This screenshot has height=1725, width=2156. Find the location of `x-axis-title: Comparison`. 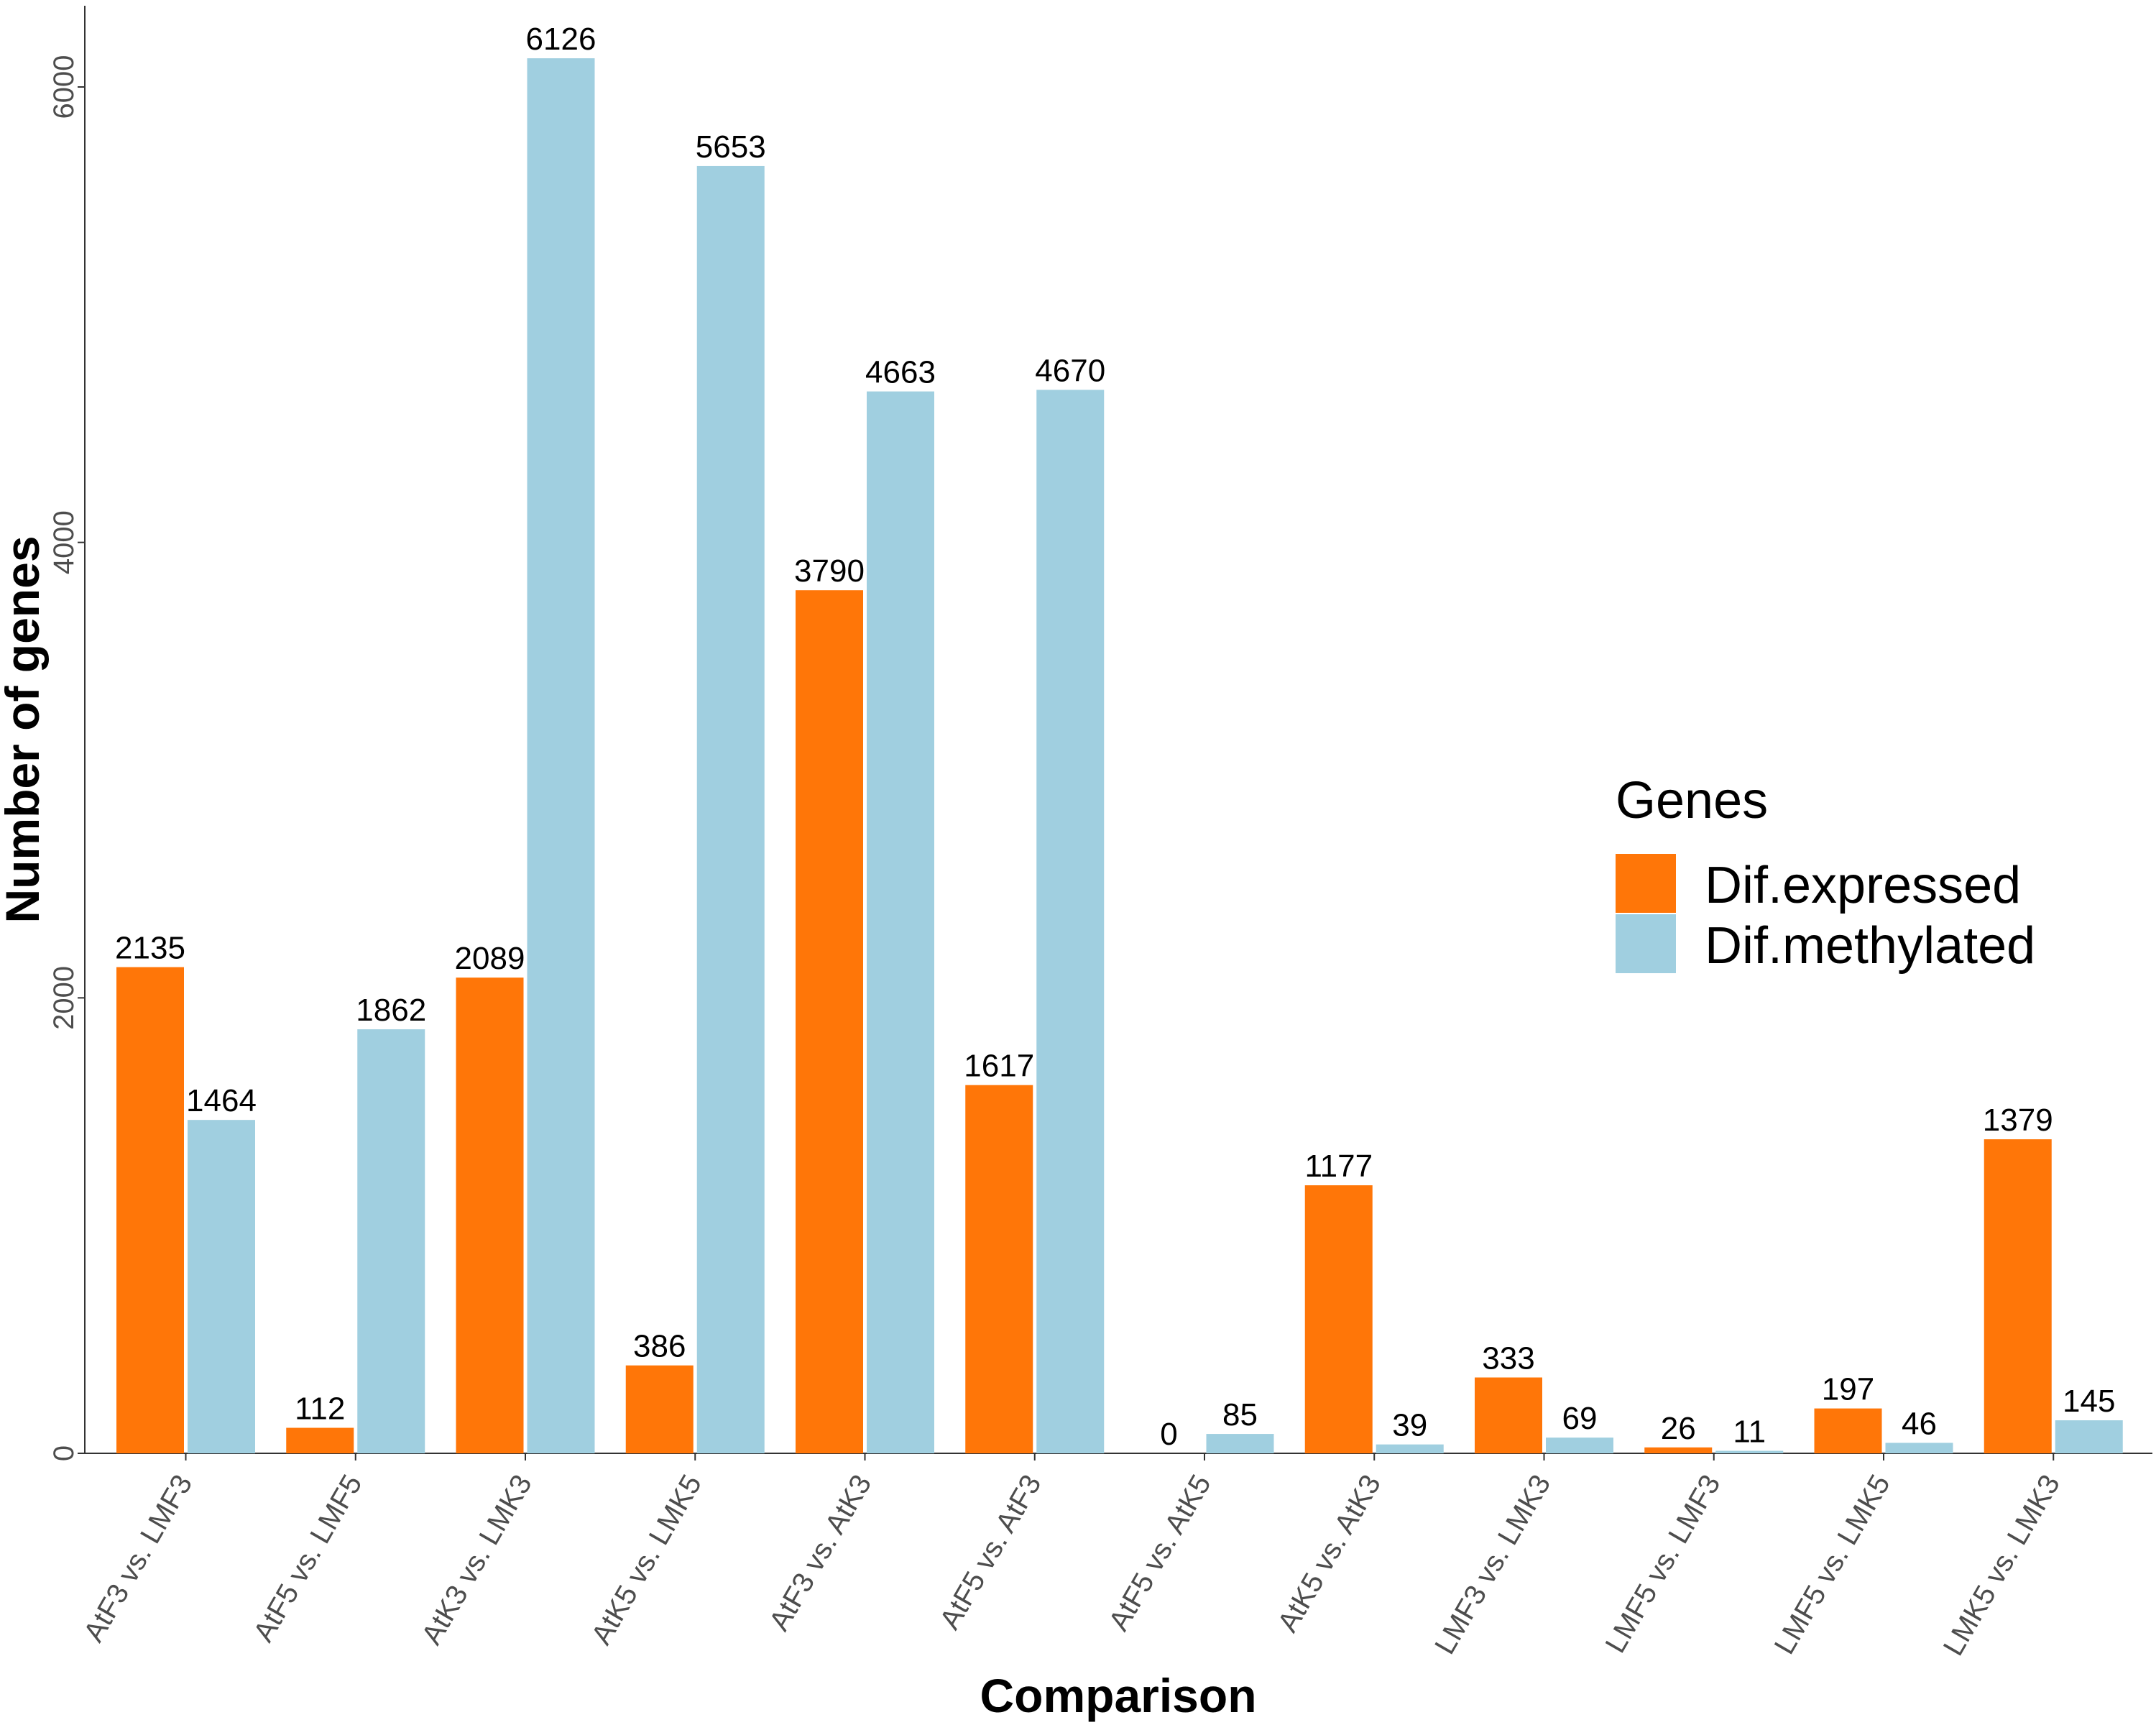

x-axis-title: Comparison is located at coordinates (1118, 1695).